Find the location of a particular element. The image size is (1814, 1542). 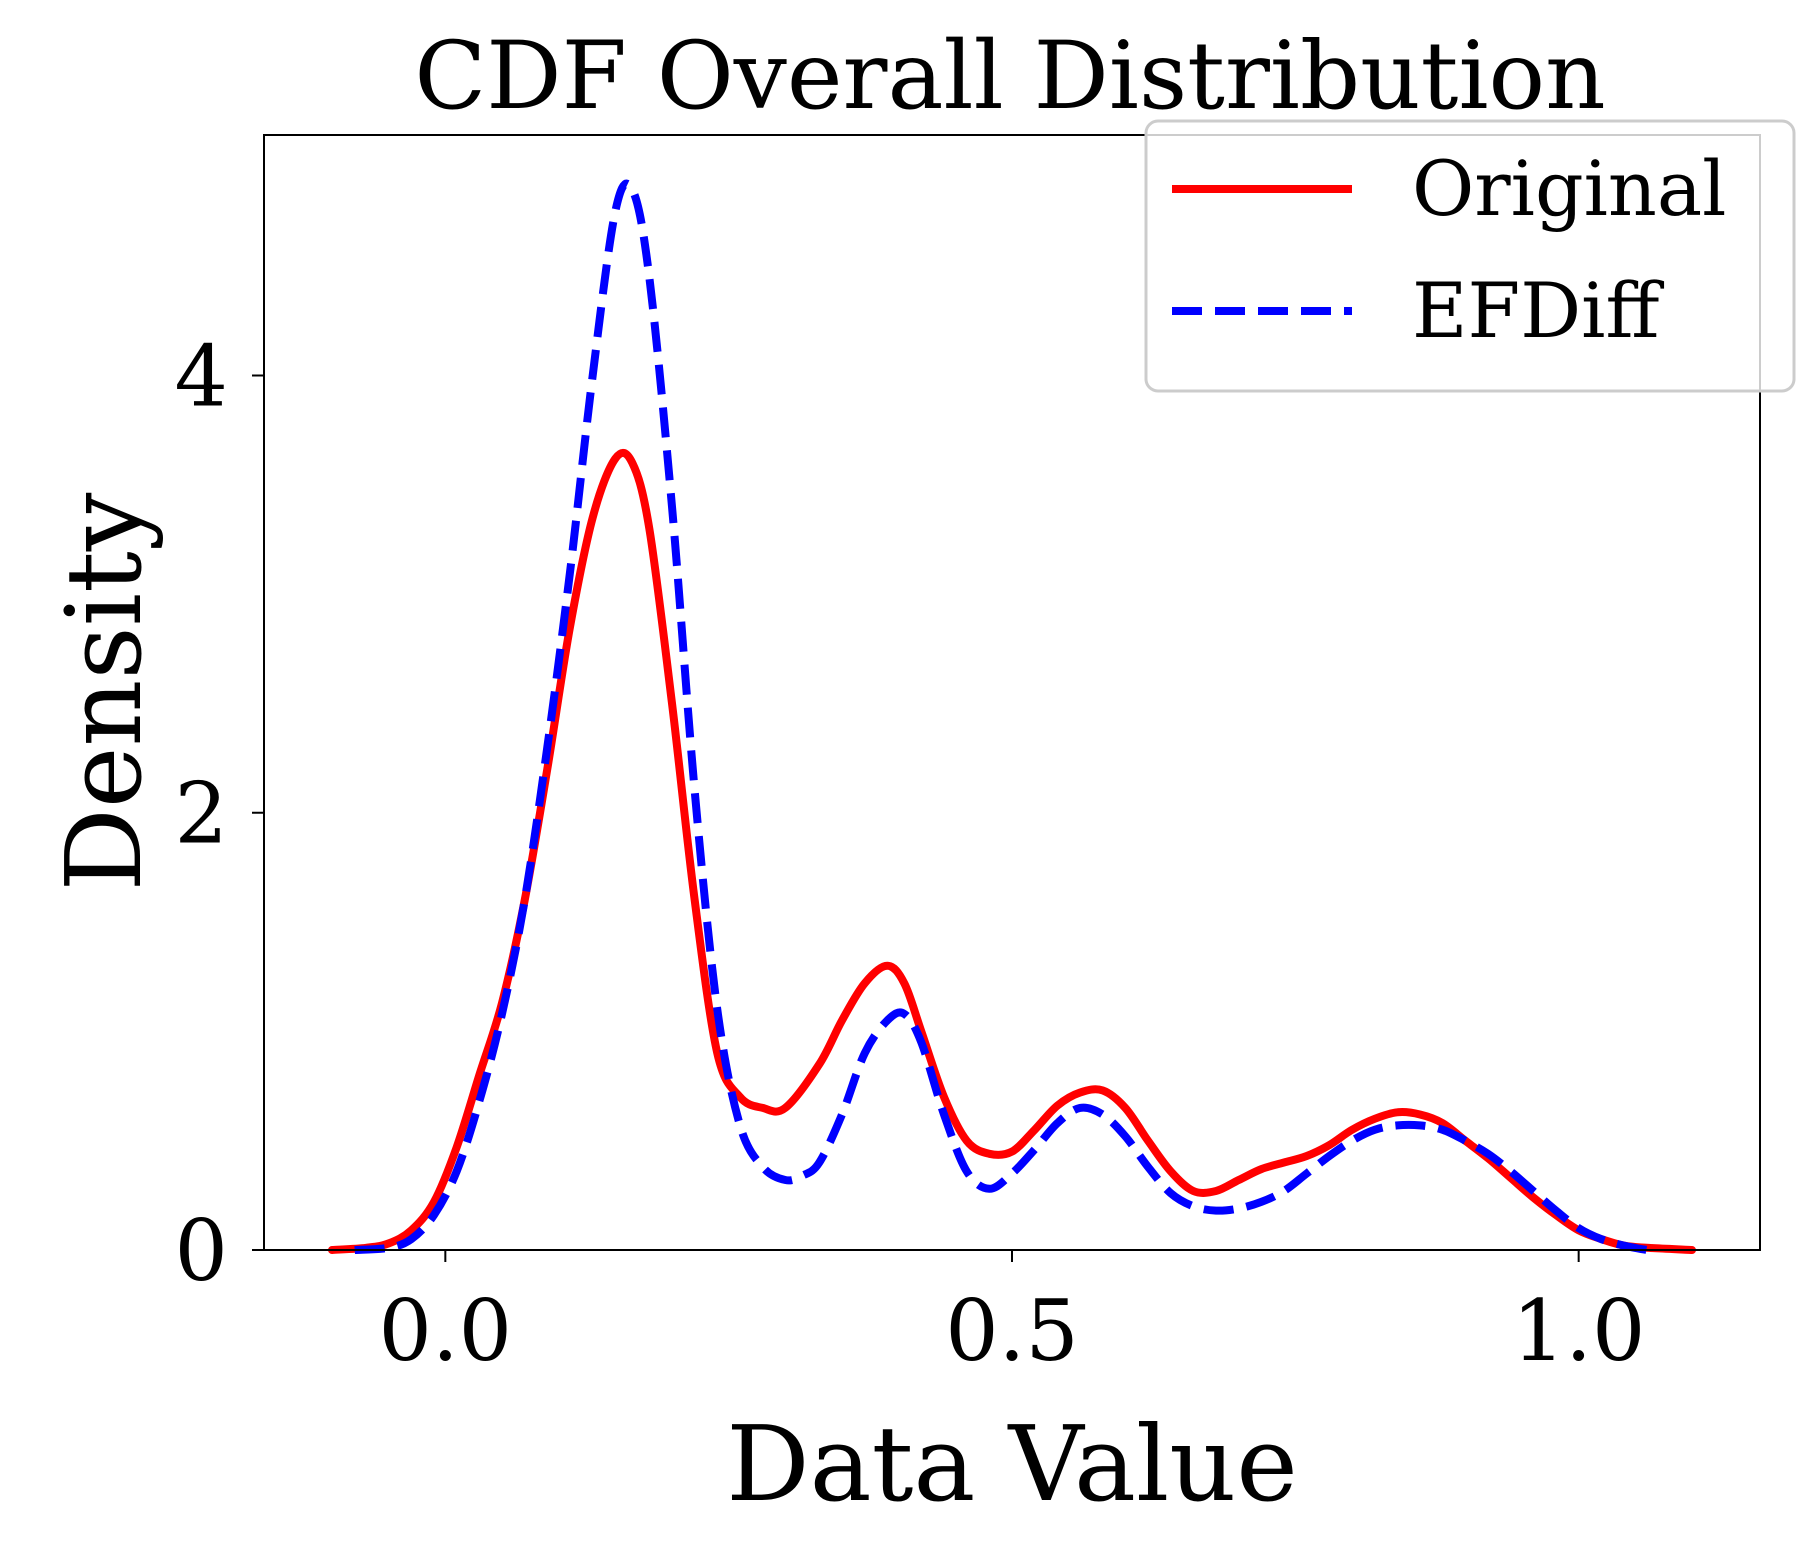

y-tick-label: 0 is located at coordinates (201, 1251).